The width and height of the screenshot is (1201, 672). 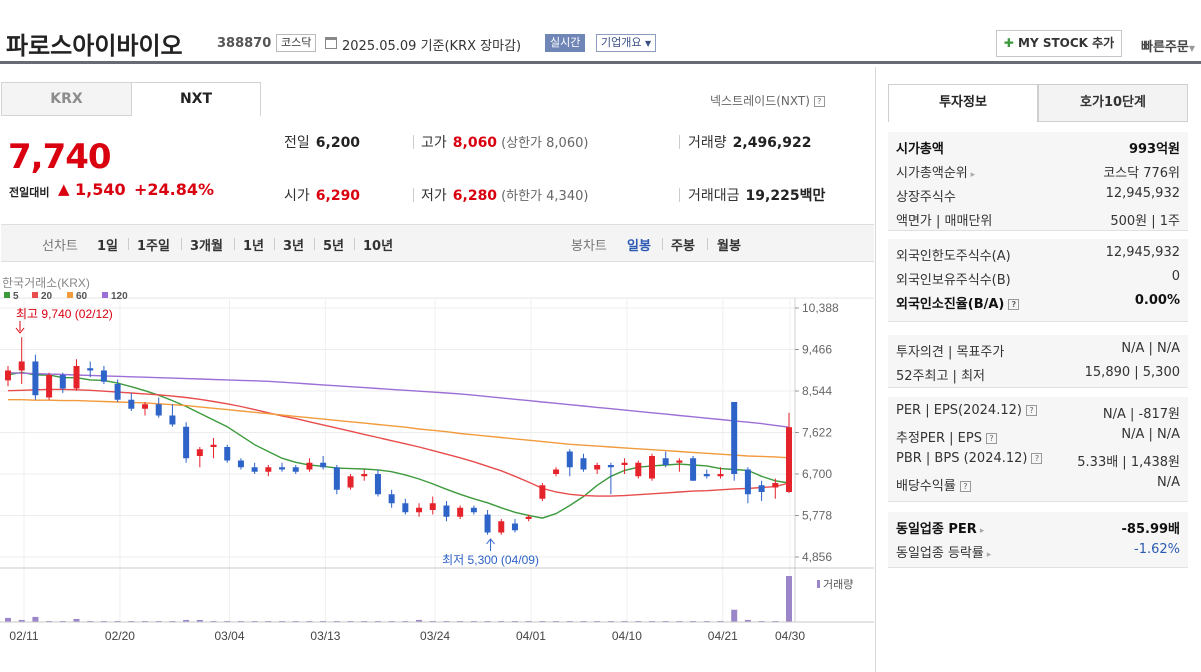 What do you see at coordinates (47, 296) in the screenshot?
I see `legend-label: 20` at bounding box center [47, 296].